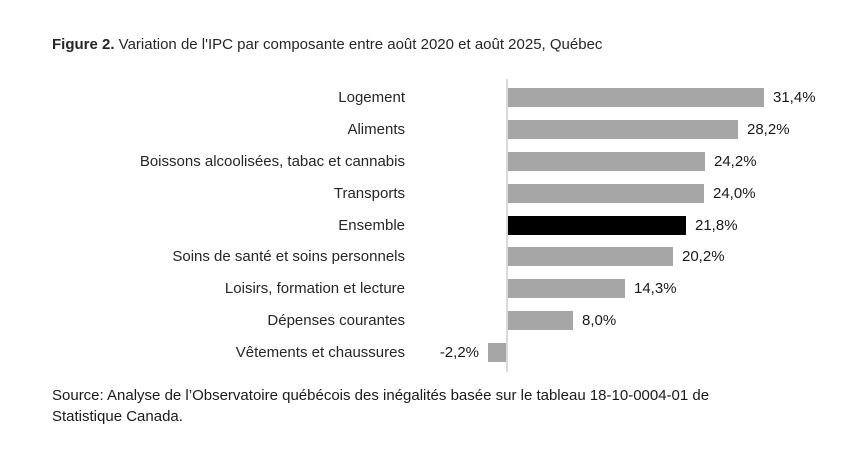  Describe the element at coordinates (314, 289) in the screenshot. I see `category-label: Loisirs, formation et lecture` at that location.